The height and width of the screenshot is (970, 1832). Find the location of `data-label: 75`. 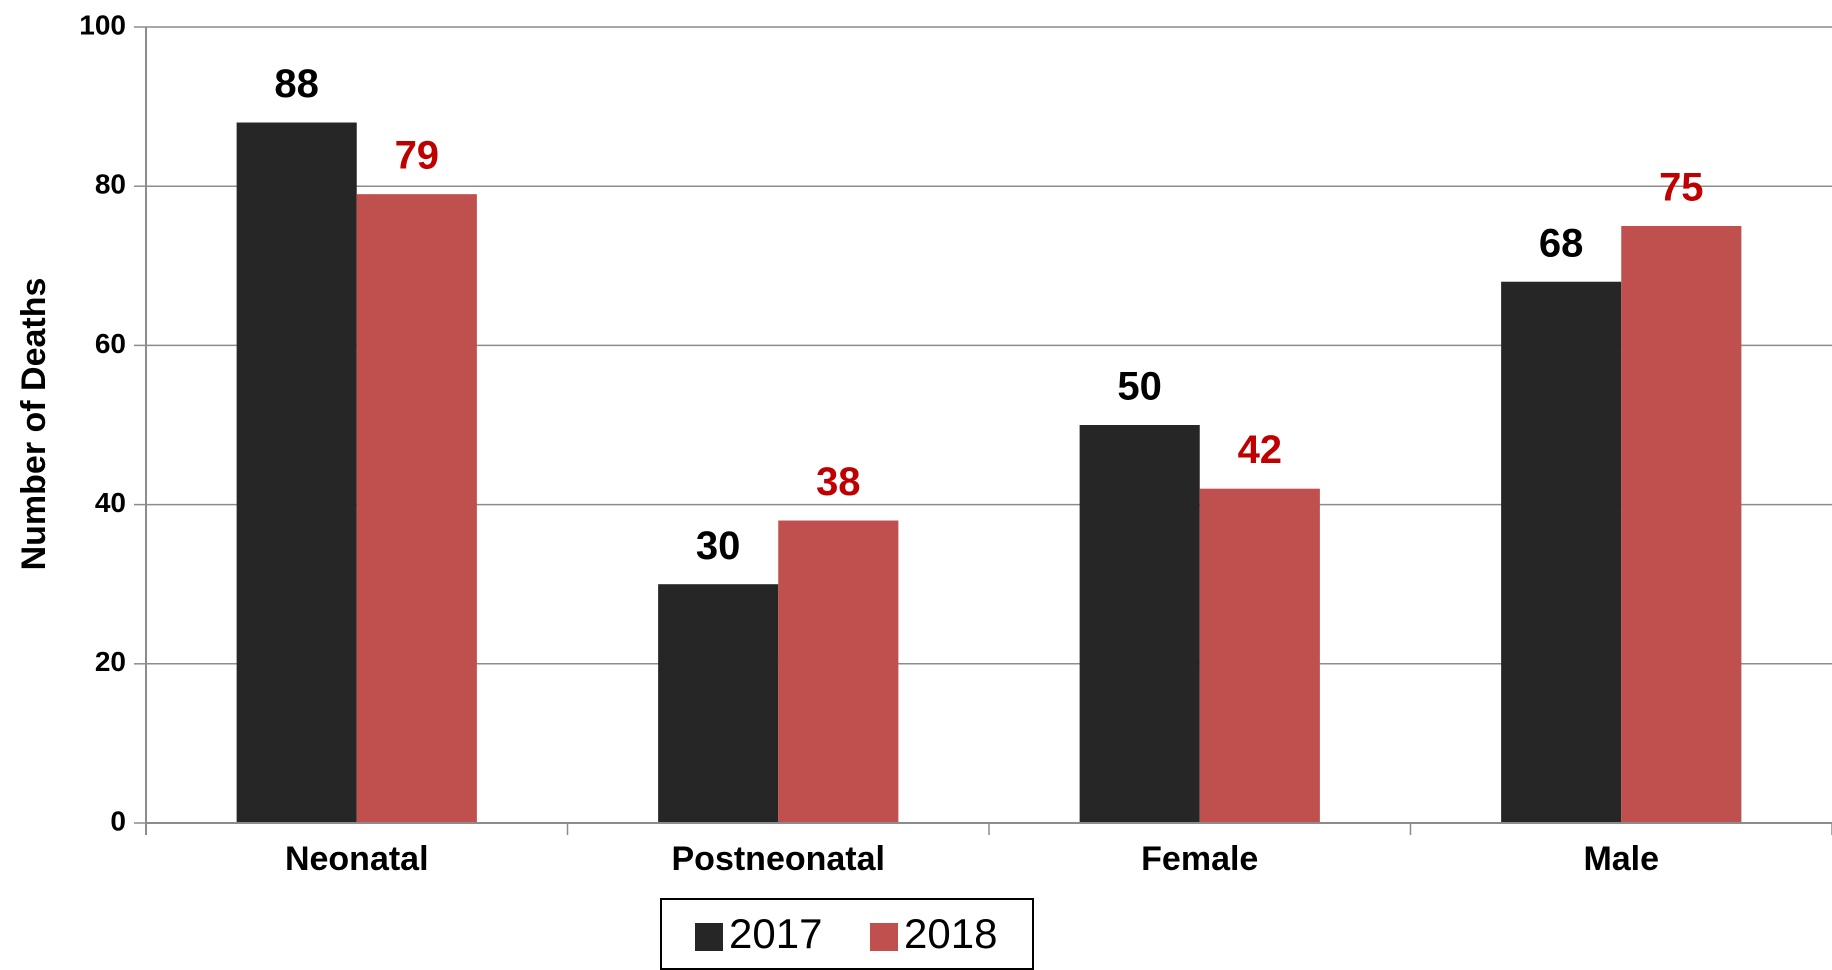

data-label: 75 is located at coordinates (1681, 188).